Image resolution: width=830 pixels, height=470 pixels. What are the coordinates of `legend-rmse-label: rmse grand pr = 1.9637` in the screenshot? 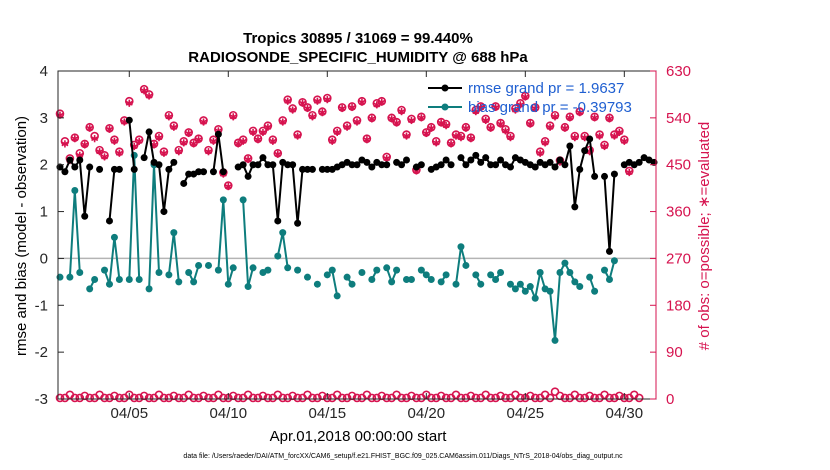 It's located at (546, 88).